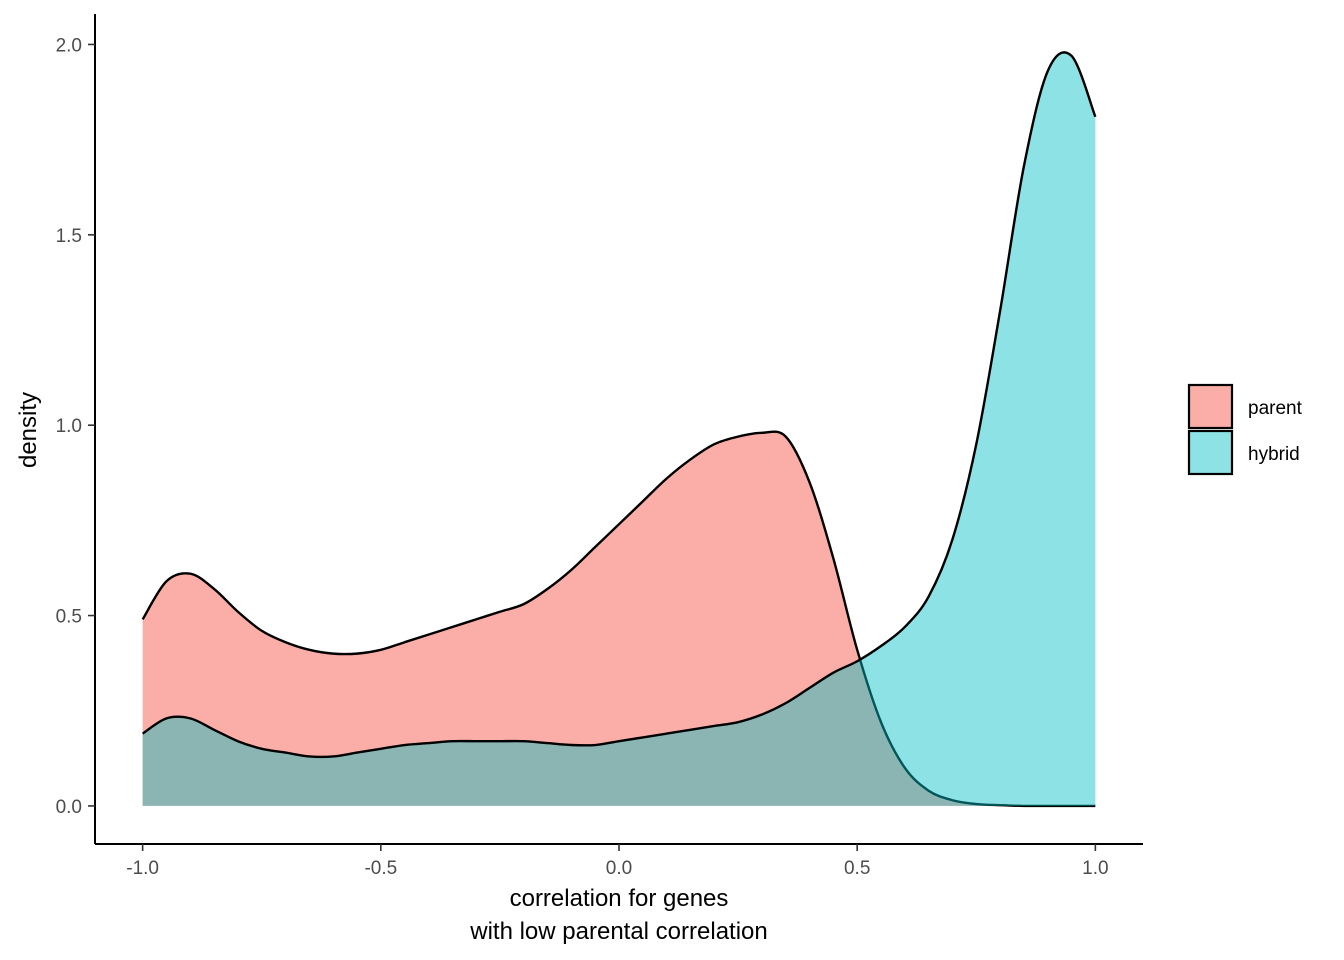  What do you see at coordinates (69, 426) in the screenshot?
I see `y-tick-label: 1.0` at bounding box center [69, 426].